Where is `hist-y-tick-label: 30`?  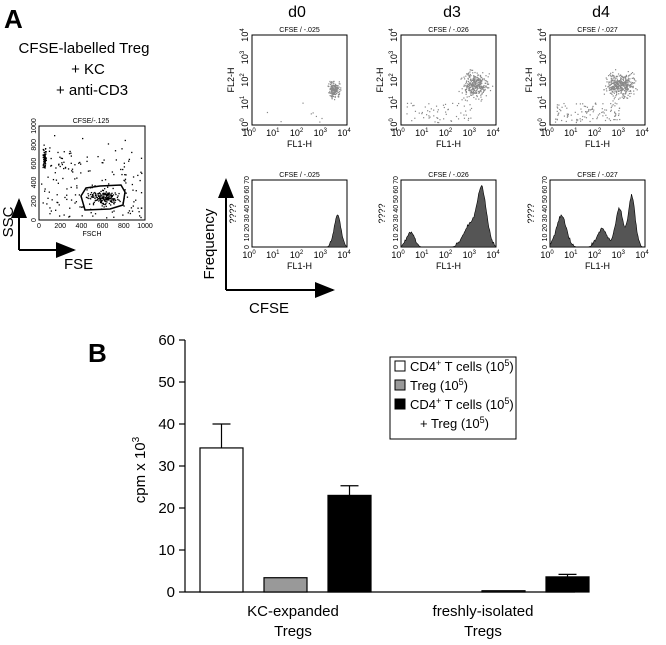
hist-y-tick-label: 30 is located at coordinates (247, 218).